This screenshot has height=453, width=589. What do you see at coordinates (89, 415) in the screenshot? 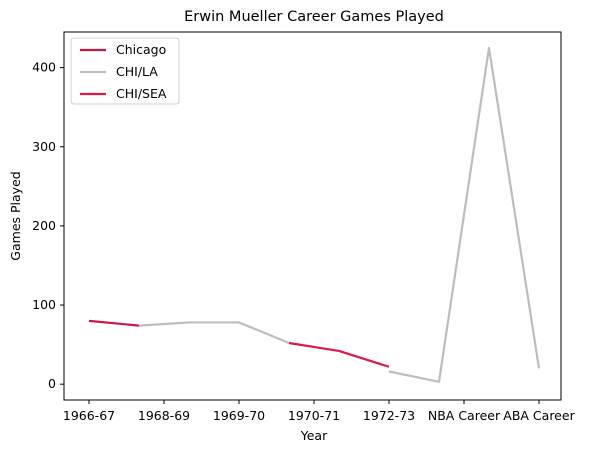
I see `x-tick-label: 1966-67` at bounding box center [89, 415].